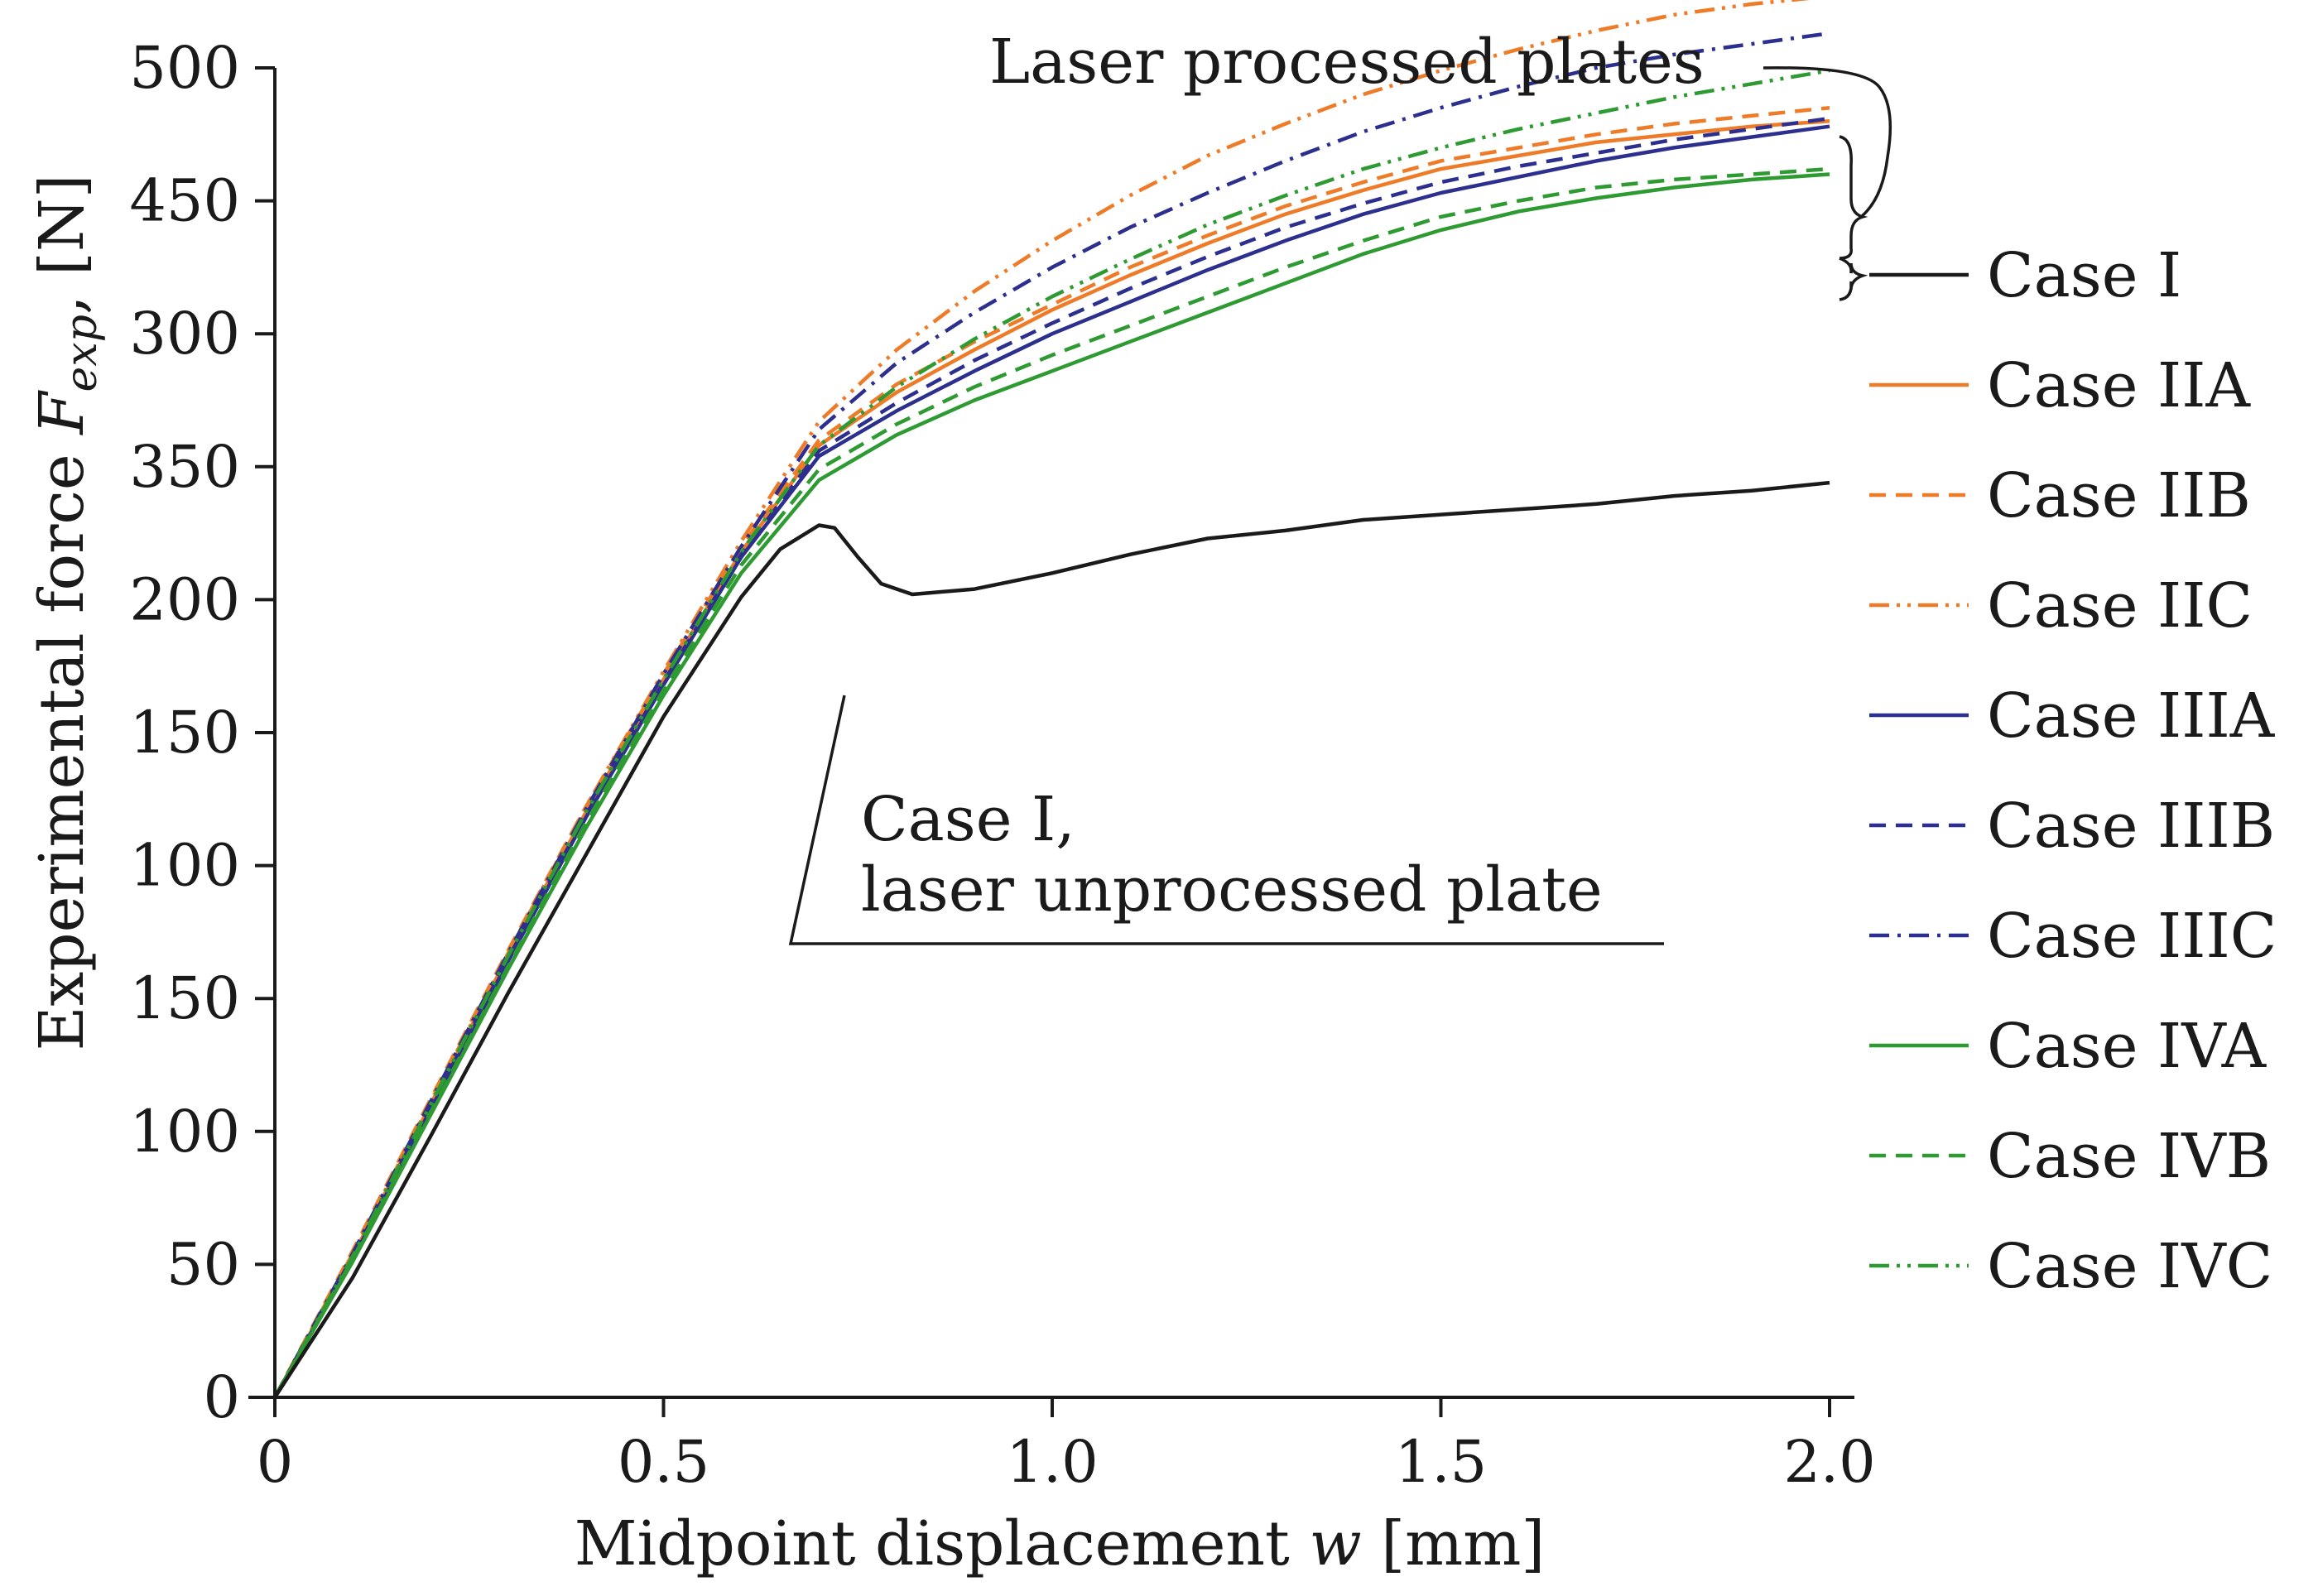 Image resolution: width=2318 pixels, height=1596 pixels. Describe the element at coordinates (184, 467) in the screenshot. I see `y-tick-label: 350` at that location.